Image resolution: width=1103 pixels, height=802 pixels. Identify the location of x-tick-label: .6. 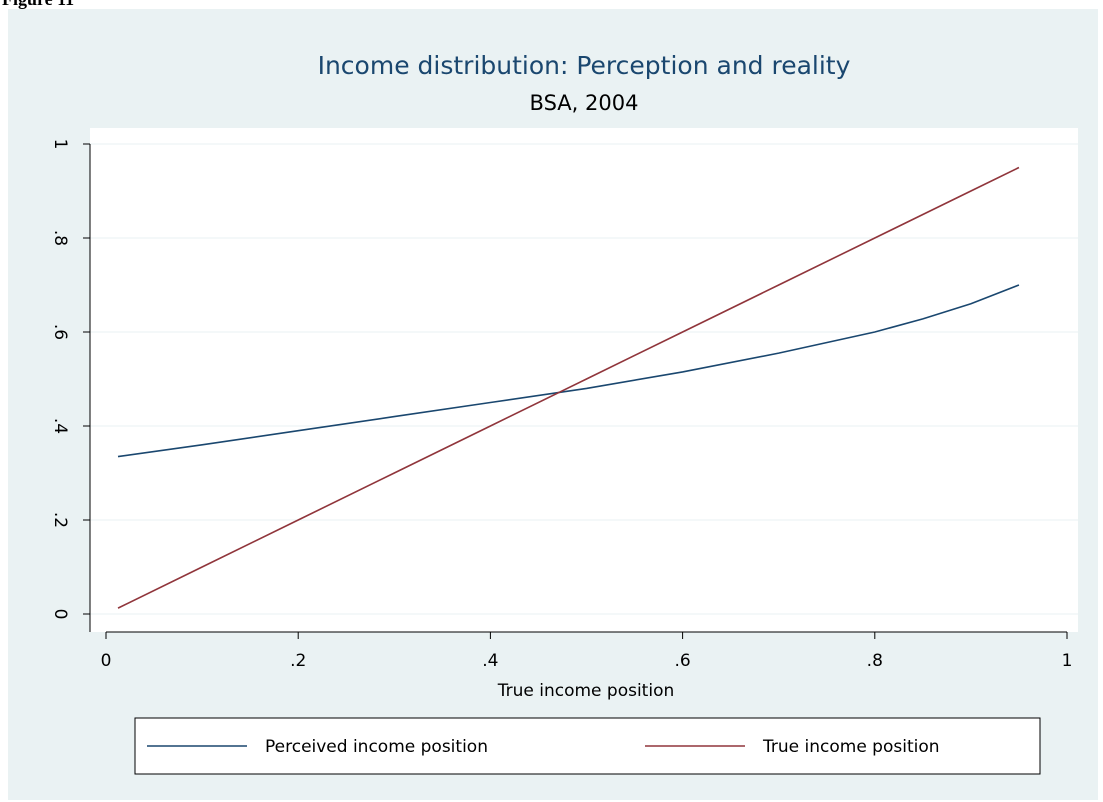
(682, 661).